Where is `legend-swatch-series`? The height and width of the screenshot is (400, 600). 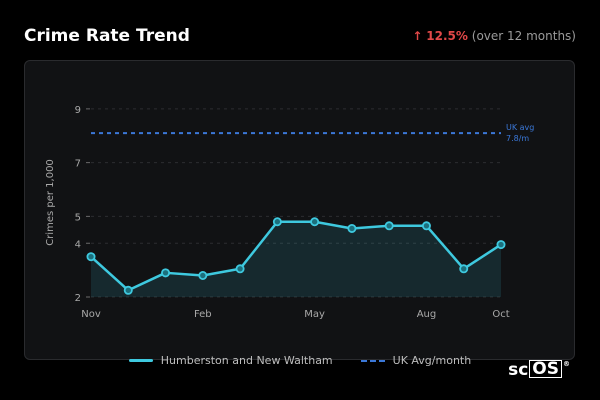 legend-swatch-series is located at coordinates (140, 360).